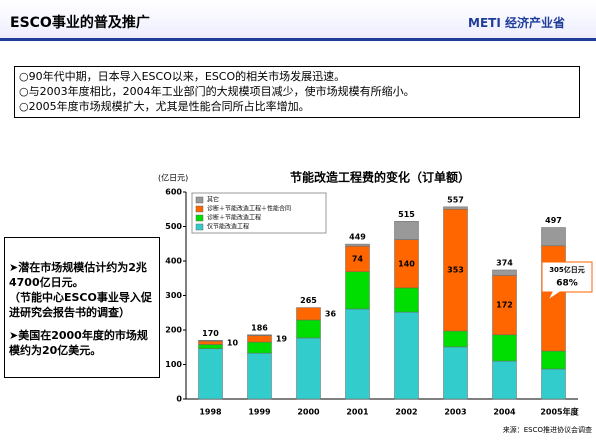  I want to click on x-tick-label: 1999, so click(259, 412).